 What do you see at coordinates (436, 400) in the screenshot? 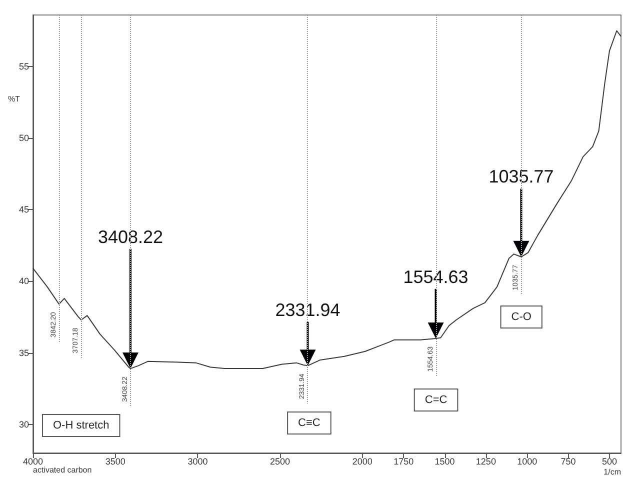
I see `annotation: C=C` at bounding box center [436, 400].